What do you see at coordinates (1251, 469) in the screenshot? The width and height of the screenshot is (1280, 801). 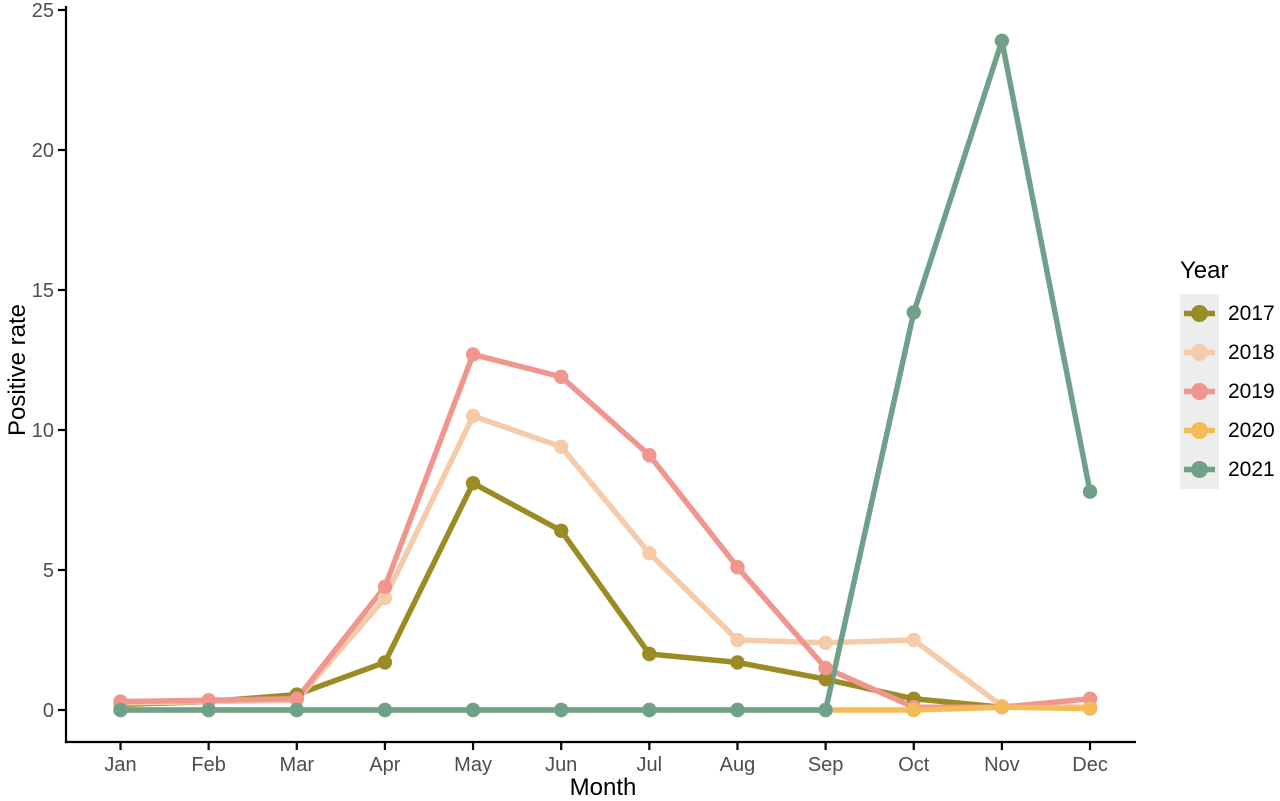 I see `legend-label-2021: 2021` at bounding box center [1251, 469].